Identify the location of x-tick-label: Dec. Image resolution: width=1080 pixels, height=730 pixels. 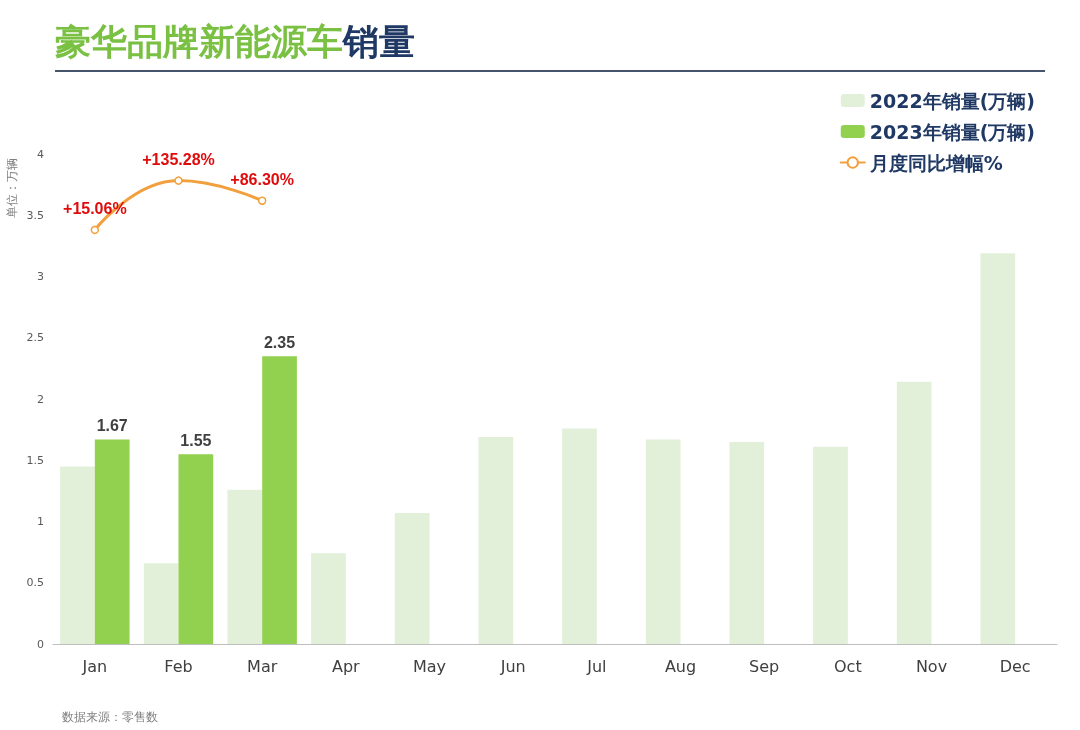
(1015, 666).